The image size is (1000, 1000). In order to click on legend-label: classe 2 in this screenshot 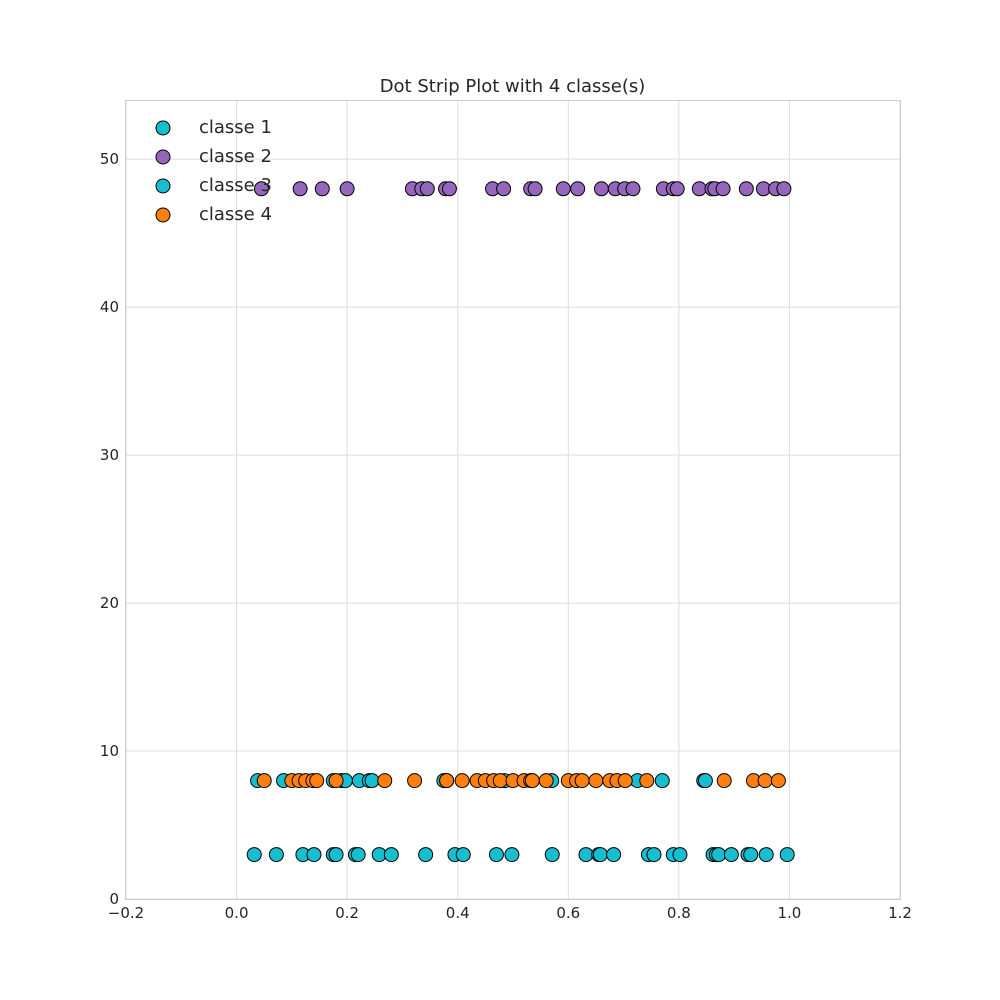, I will do `click(235, 156)`.